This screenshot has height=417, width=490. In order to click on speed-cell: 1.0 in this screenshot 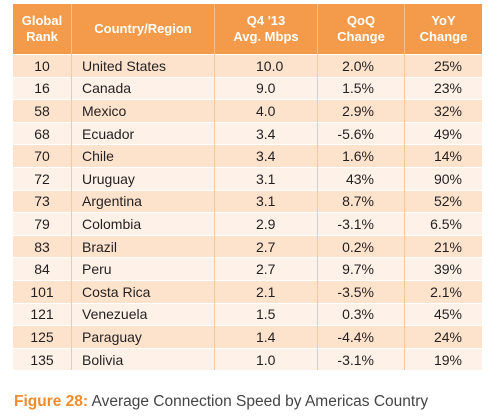, I will do `click(266, 359)`.